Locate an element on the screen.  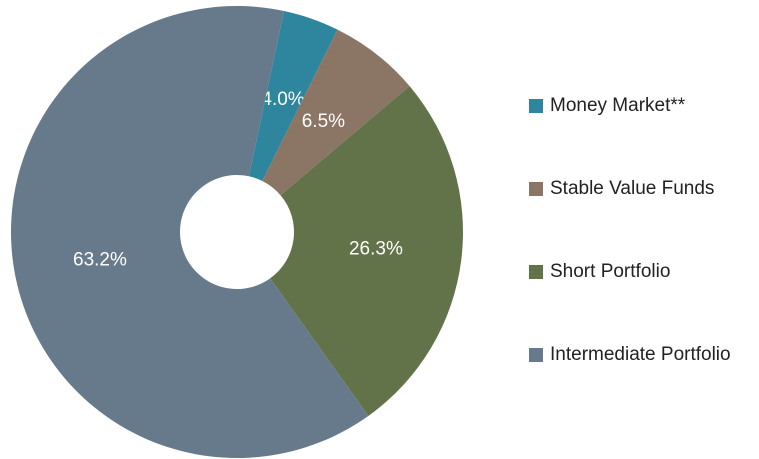
value-label: 6.5% is located at coordinates (323, 121).